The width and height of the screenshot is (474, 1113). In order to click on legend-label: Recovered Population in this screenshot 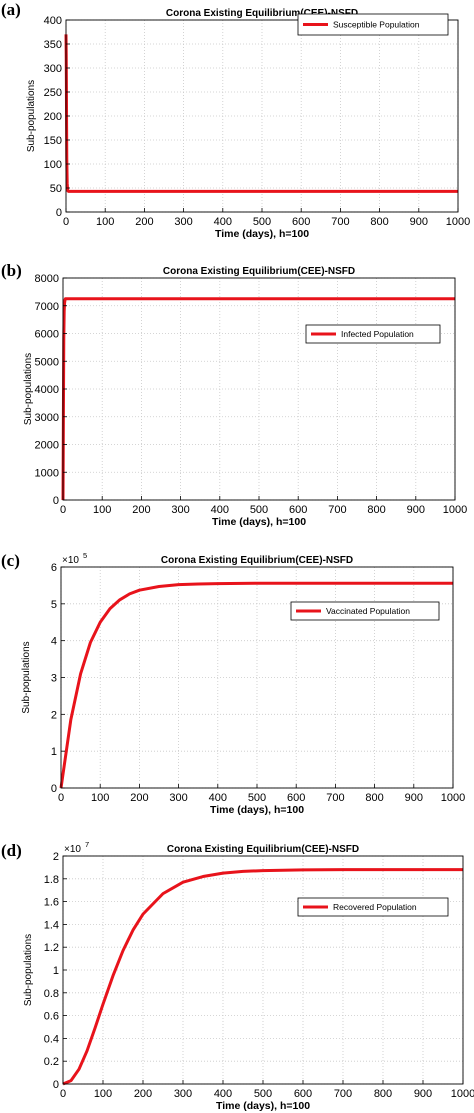, I will do `click(375, 907)`.